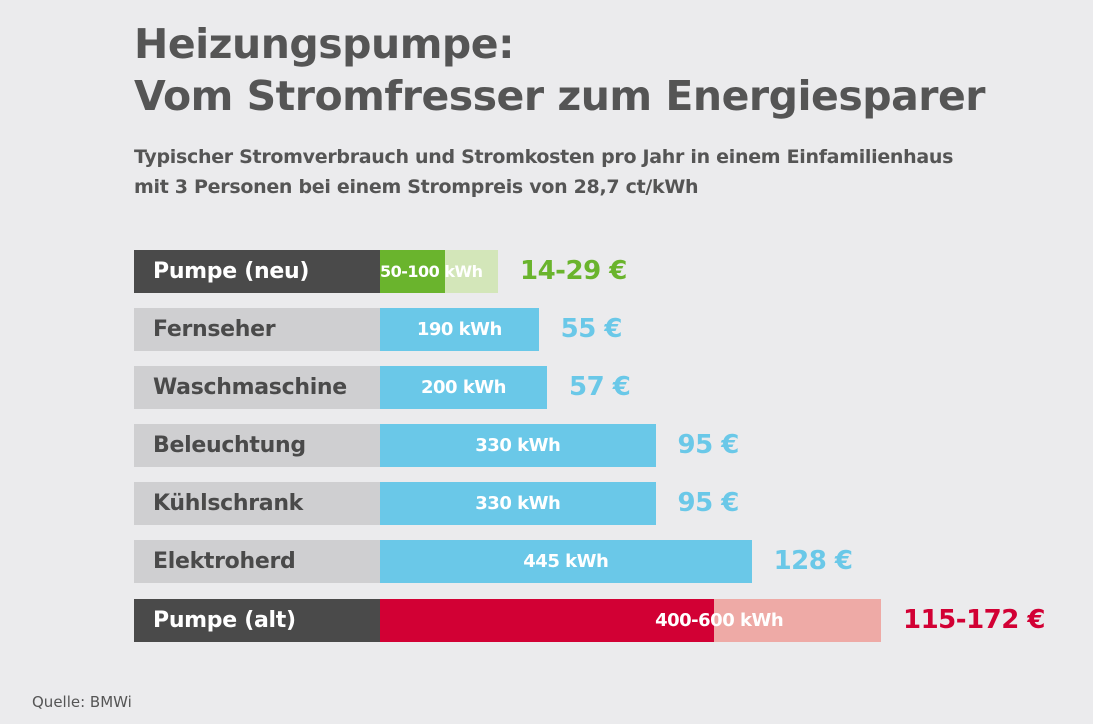 Image resolution: width=1093 pixels, height=724 pixels. Describe the element at coordinates (257, 329) in the screenshot. I see `category-label: Fernseher` at that location.